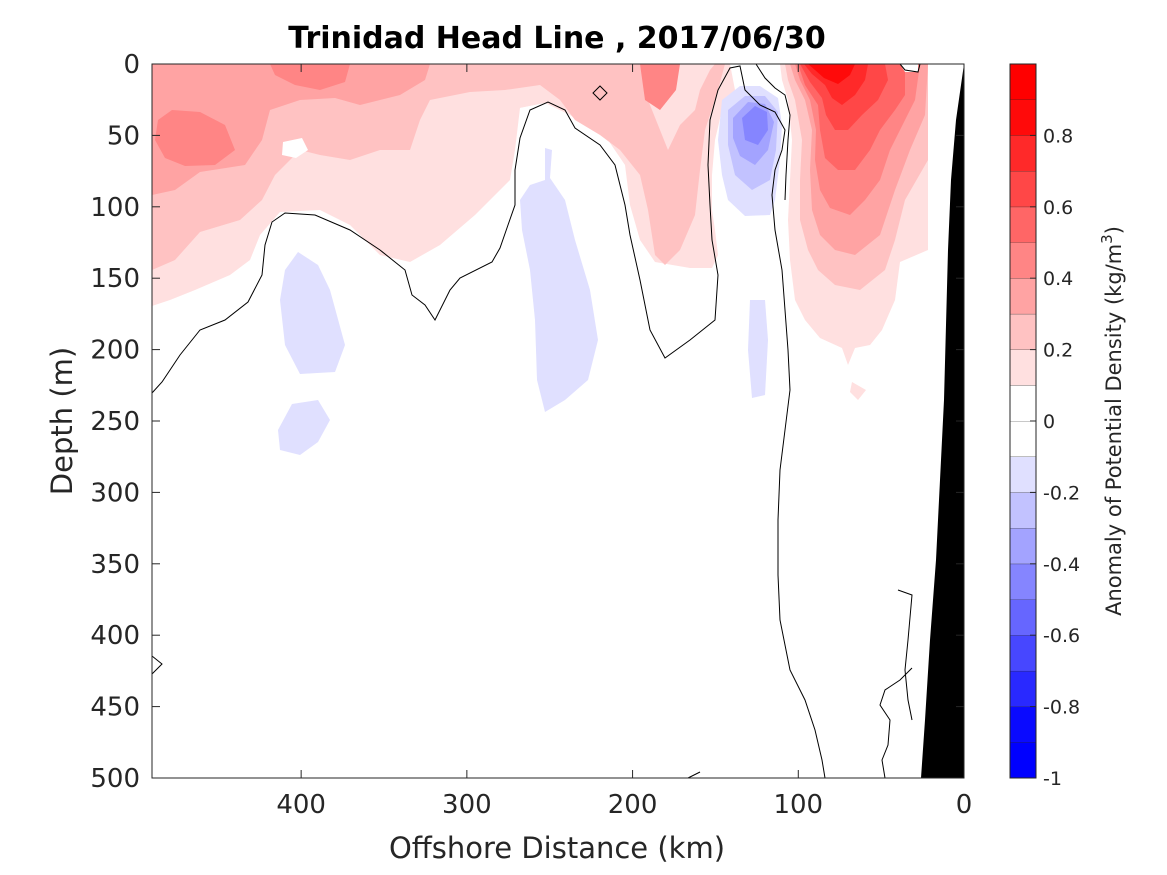  Describe the element at coordinates (1058, 136) in the screenshot. I see `colorbar-tick-label: 0.8` at that location.